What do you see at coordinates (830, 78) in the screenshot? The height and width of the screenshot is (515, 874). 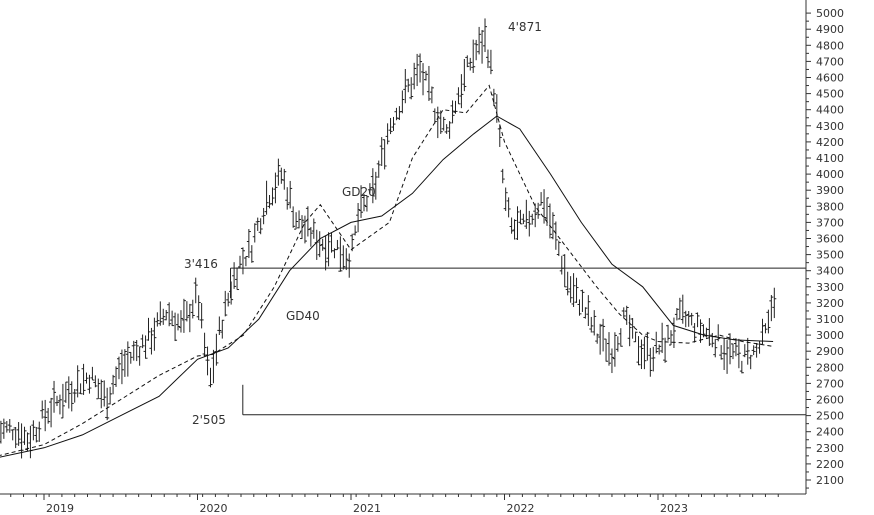 I see `y-tick-label: 4600` at bounding box center [830, 78].